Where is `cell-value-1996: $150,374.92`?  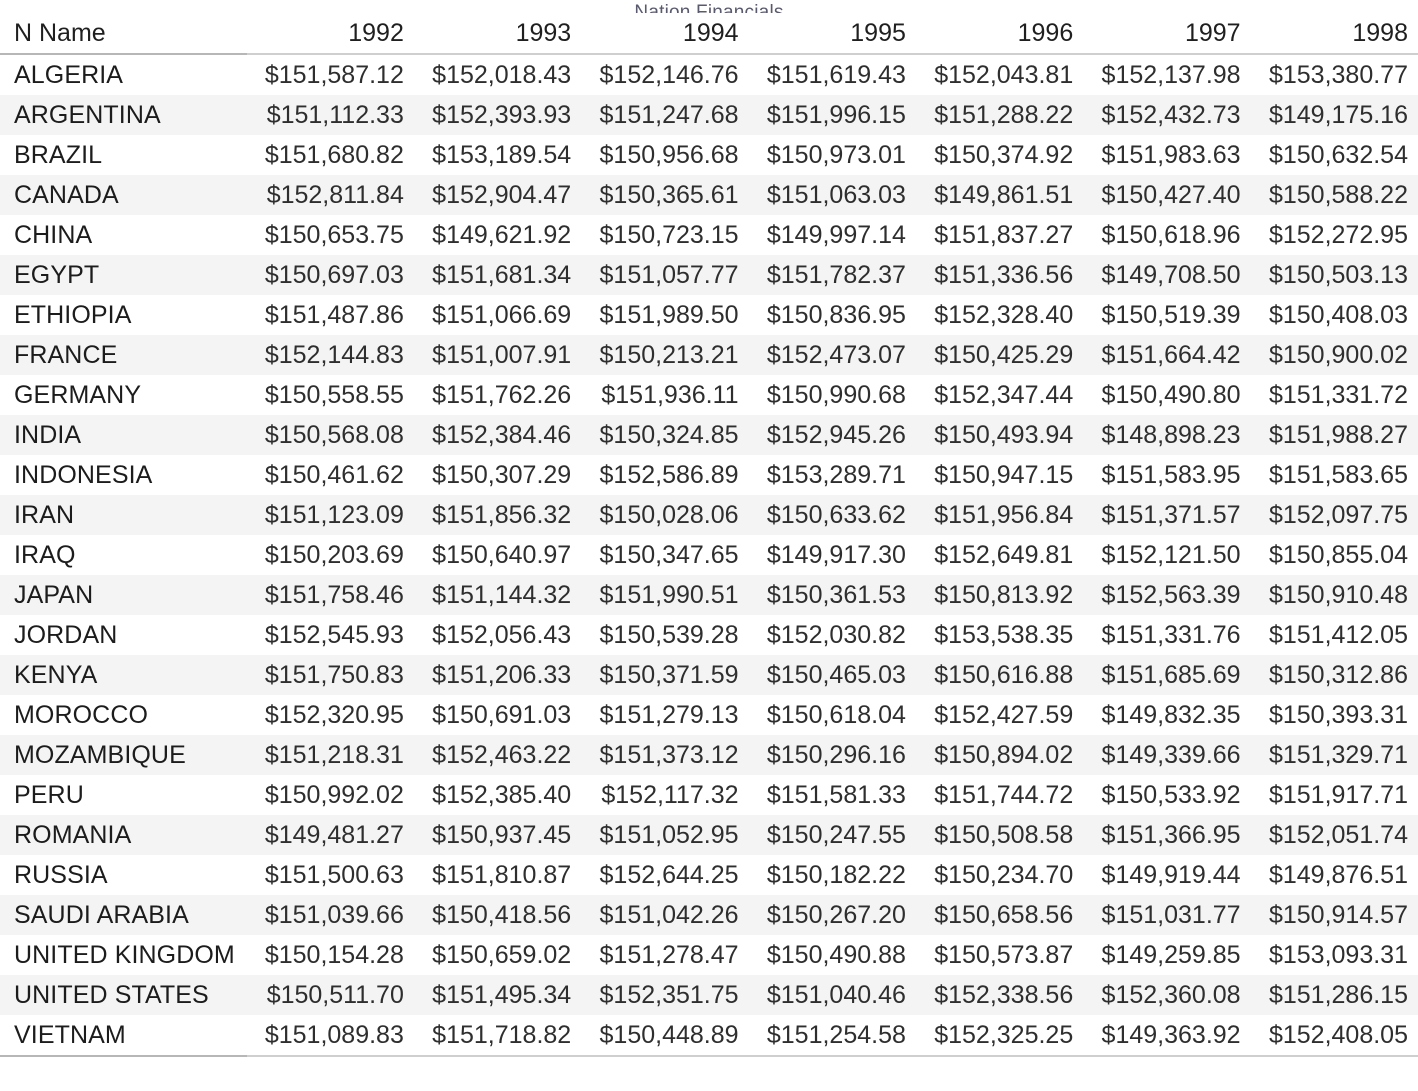 cell-value-1996: $150,374.92 is located at coordinates (1004, 155).